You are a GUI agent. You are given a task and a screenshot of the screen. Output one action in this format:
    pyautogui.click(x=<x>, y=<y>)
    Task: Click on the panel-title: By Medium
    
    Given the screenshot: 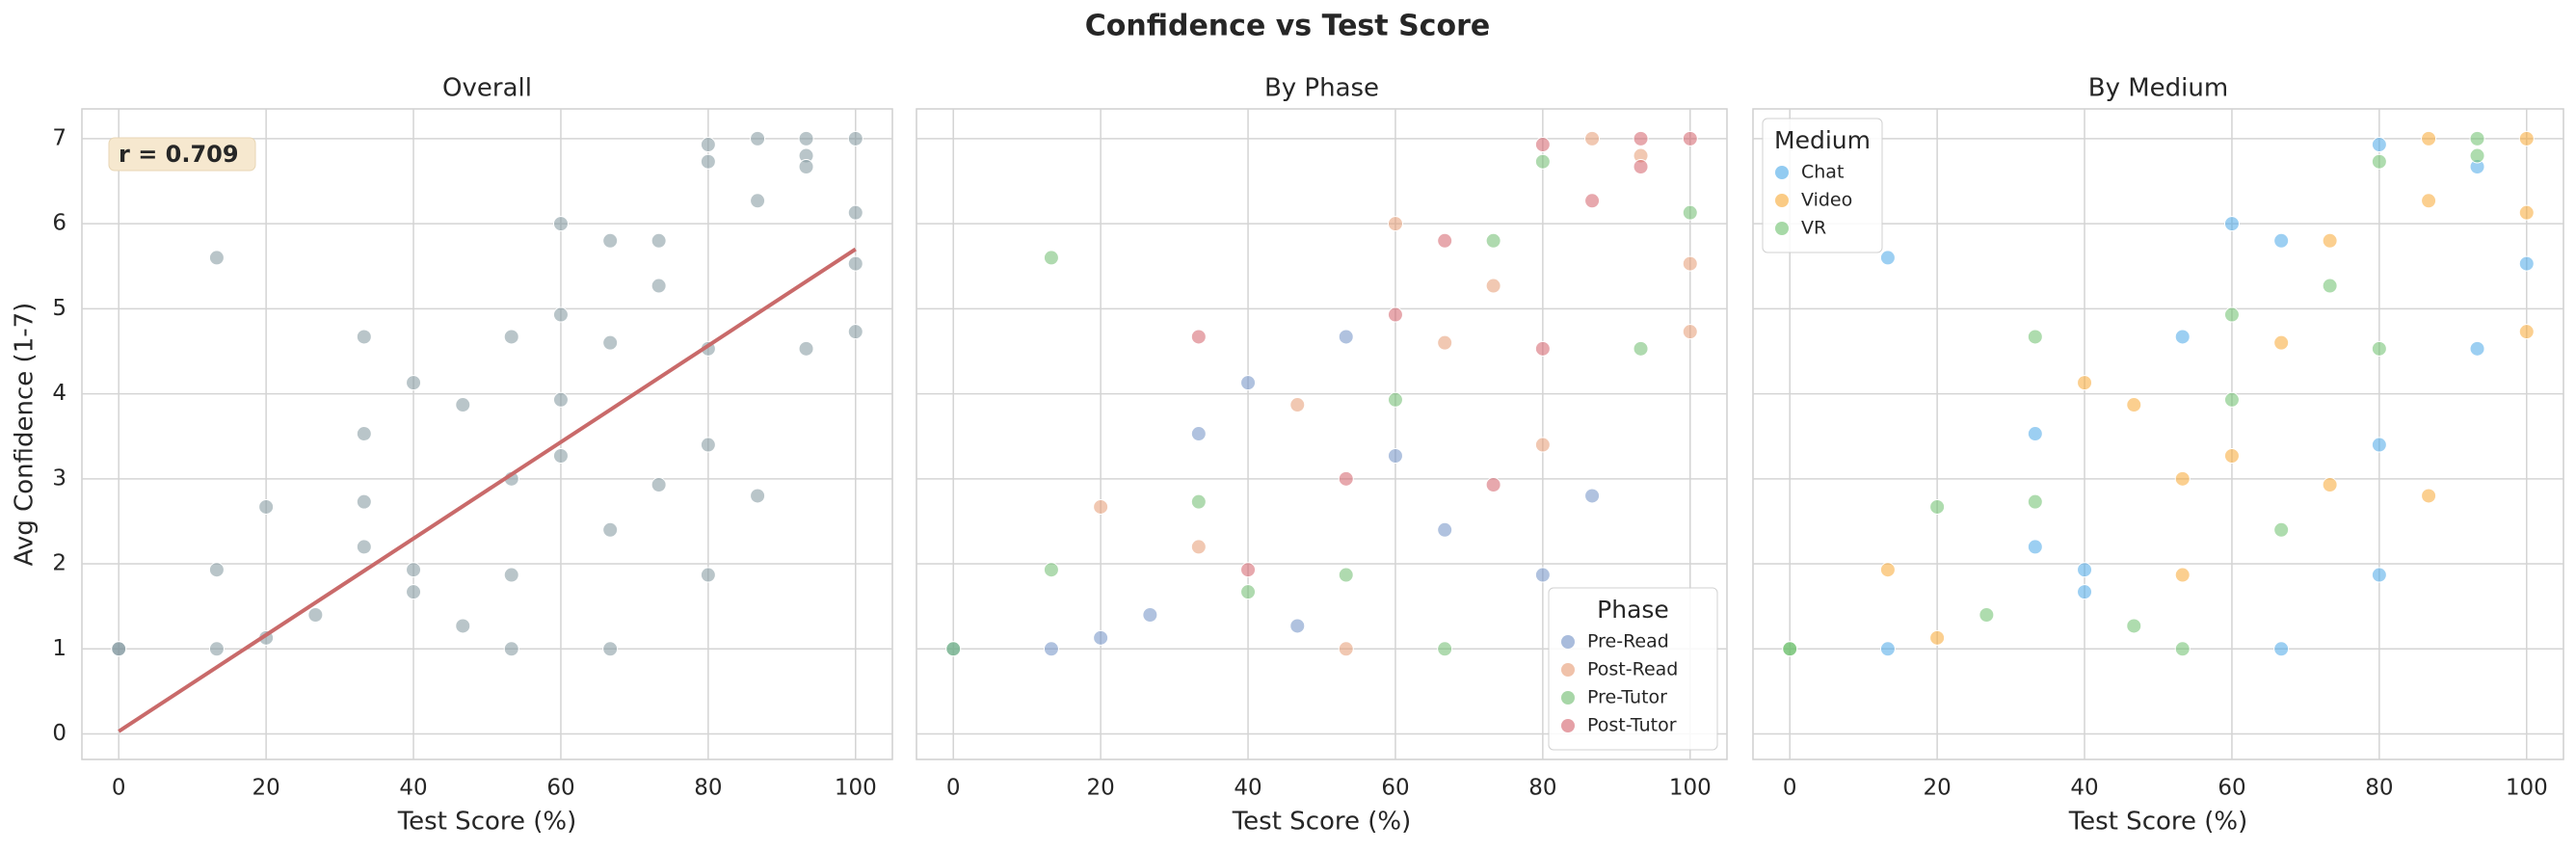 What is the action you would take?
    pyautogui.click(x=2158, y=89)
    